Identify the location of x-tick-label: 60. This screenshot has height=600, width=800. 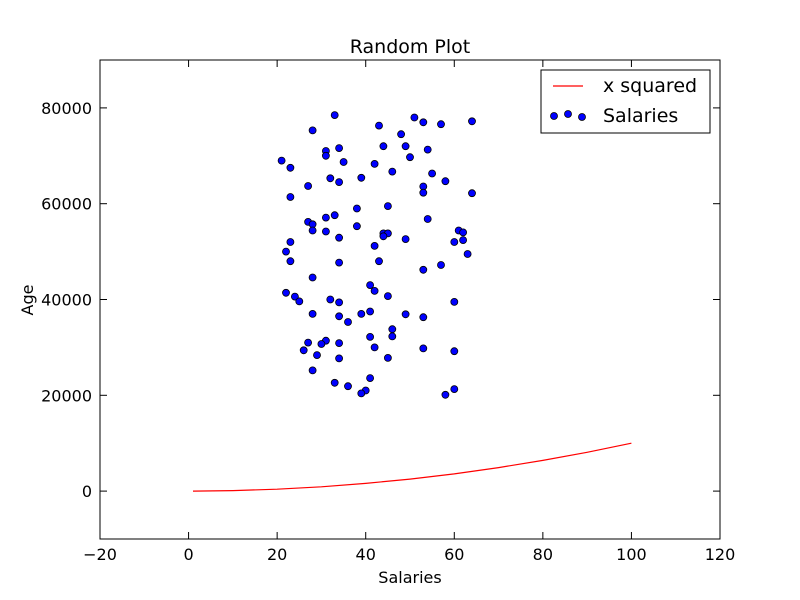
(454, 554).